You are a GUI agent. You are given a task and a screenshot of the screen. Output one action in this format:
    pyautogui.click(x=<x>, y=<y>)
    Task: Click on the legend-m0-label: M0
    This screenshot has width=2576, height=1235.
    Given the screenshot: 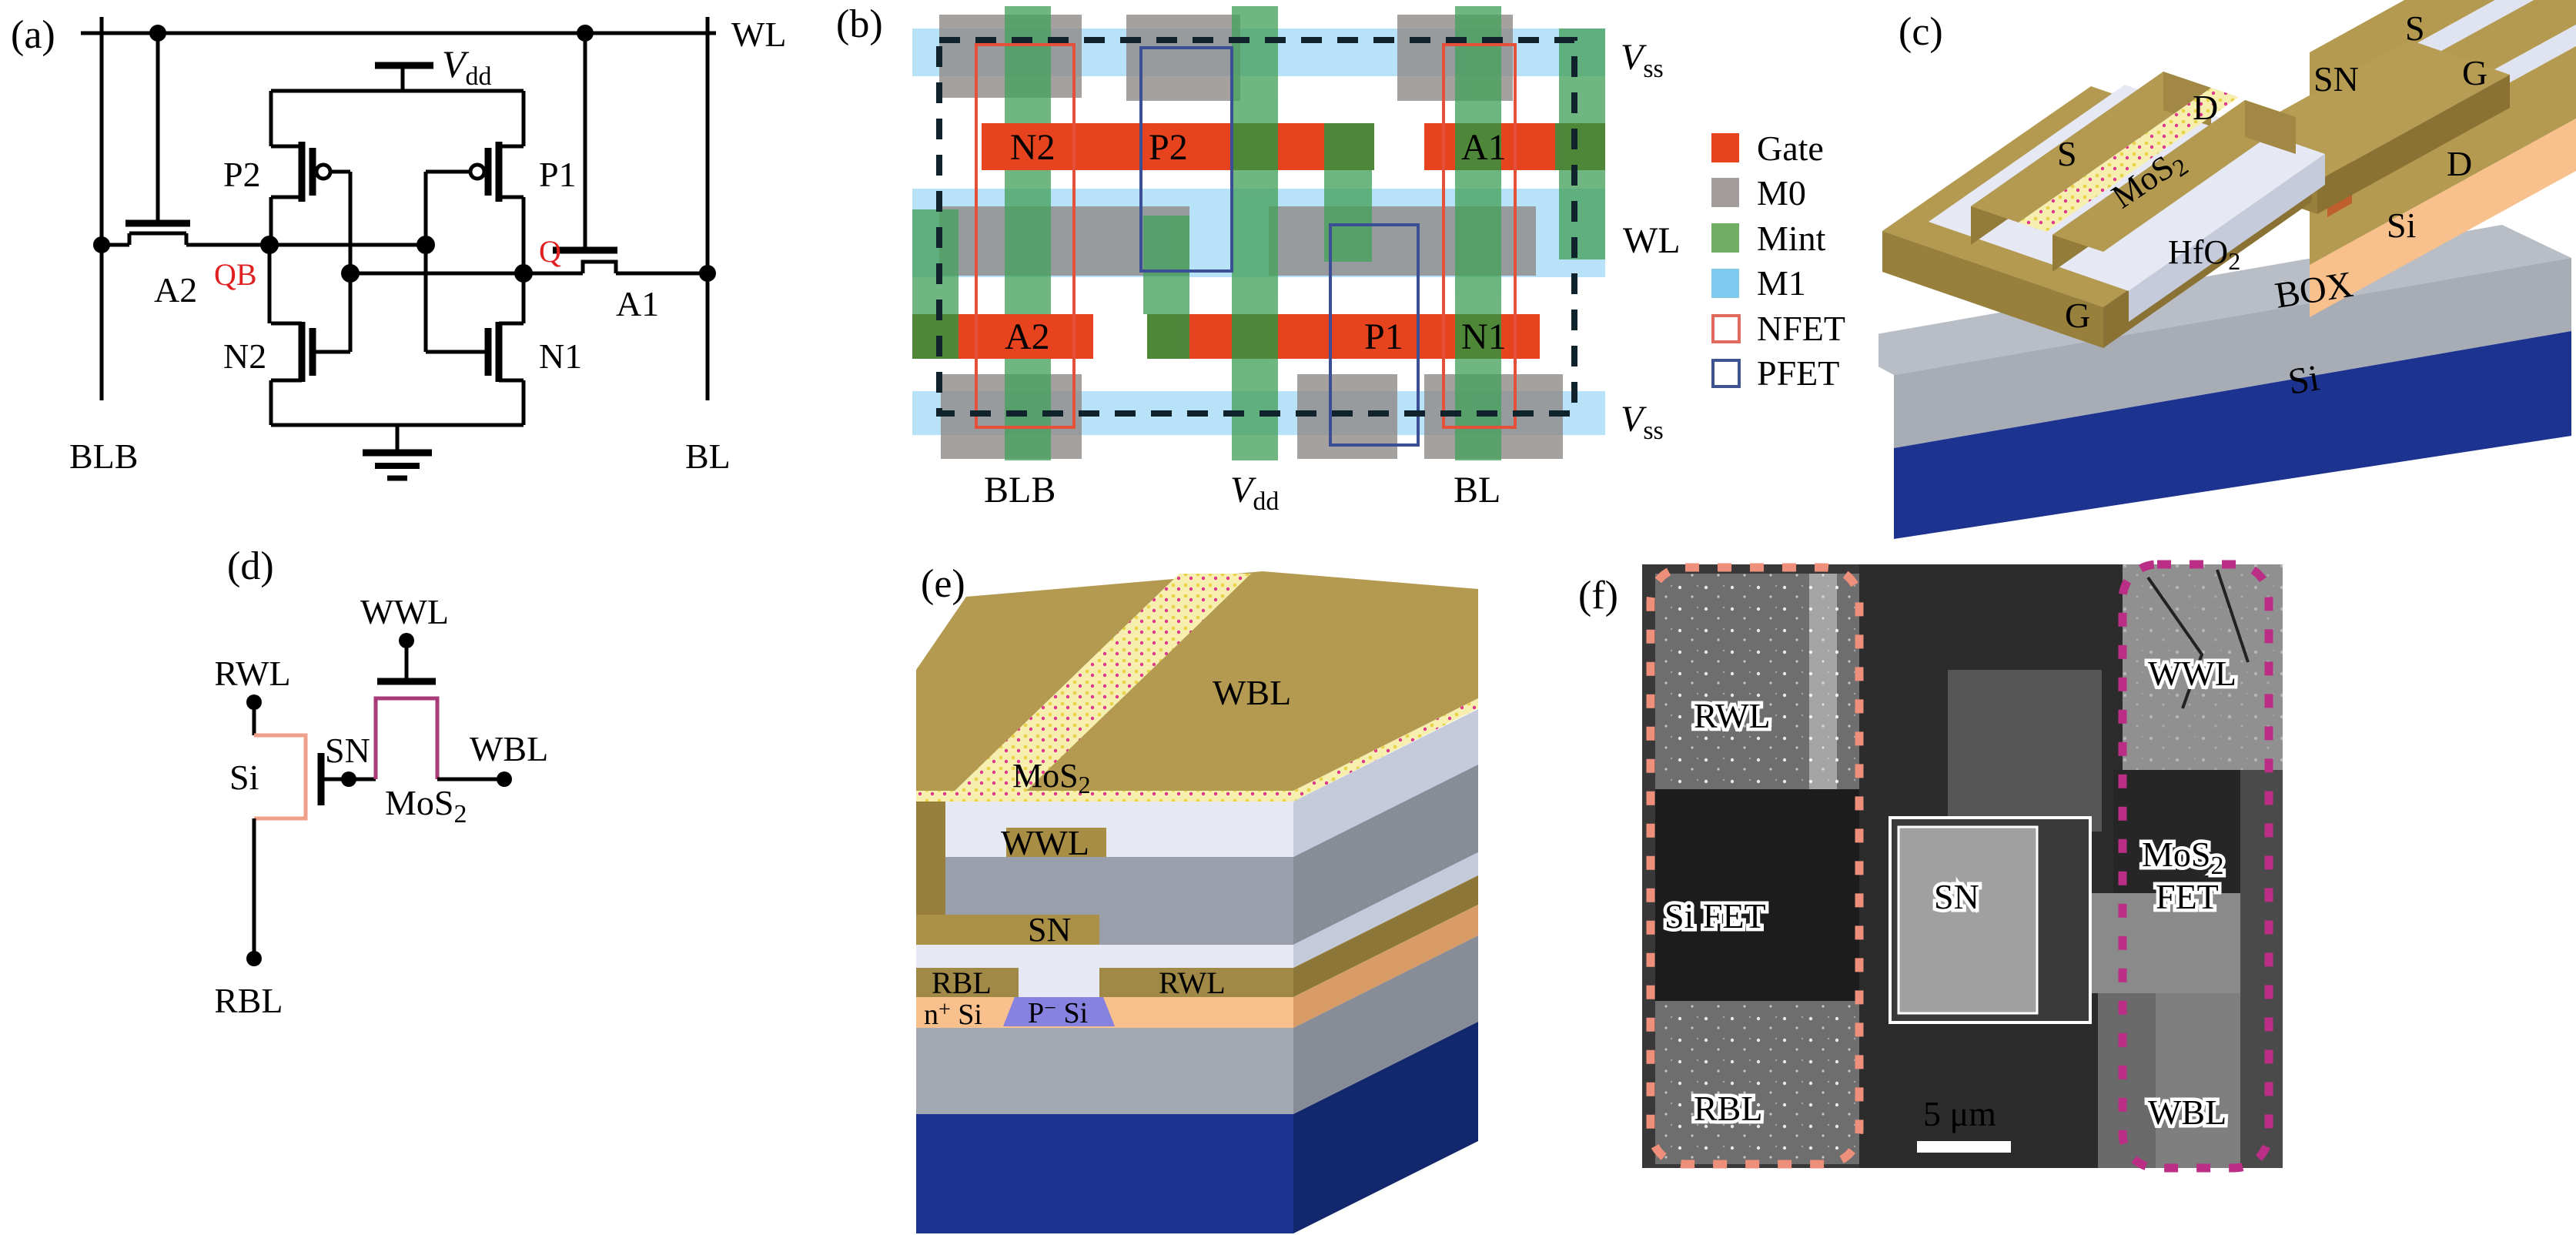 What is the action you would take?
    pyautogui.click(x=1782, y=193)
    